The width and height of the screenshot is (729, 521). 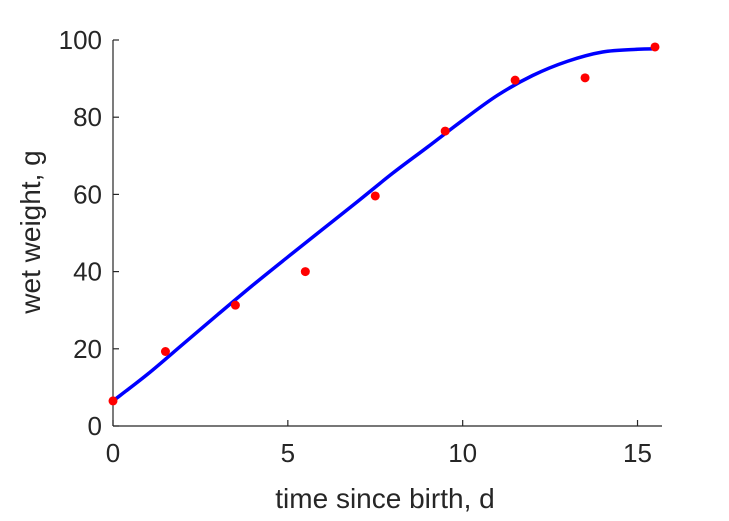 I want to click on x-tick-label: 5, so click(x=288, y=453).